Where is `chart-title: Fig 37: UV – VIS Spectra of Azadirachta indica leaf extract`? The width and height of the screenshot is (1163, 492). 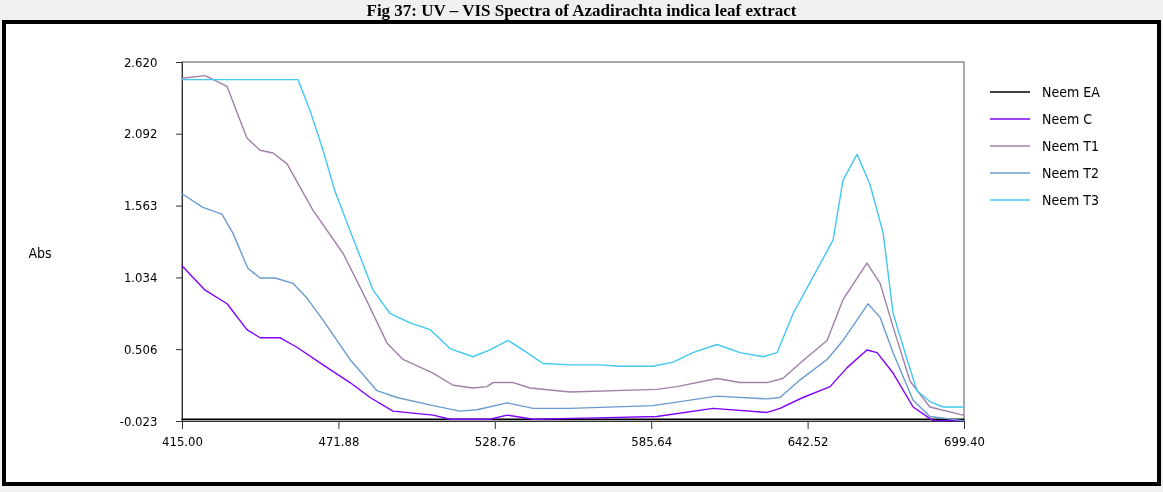 chart-title: Fig 37: UV – VIS Spectra of Azadirachta indica leaf extract is located at coordinates (581, 10).